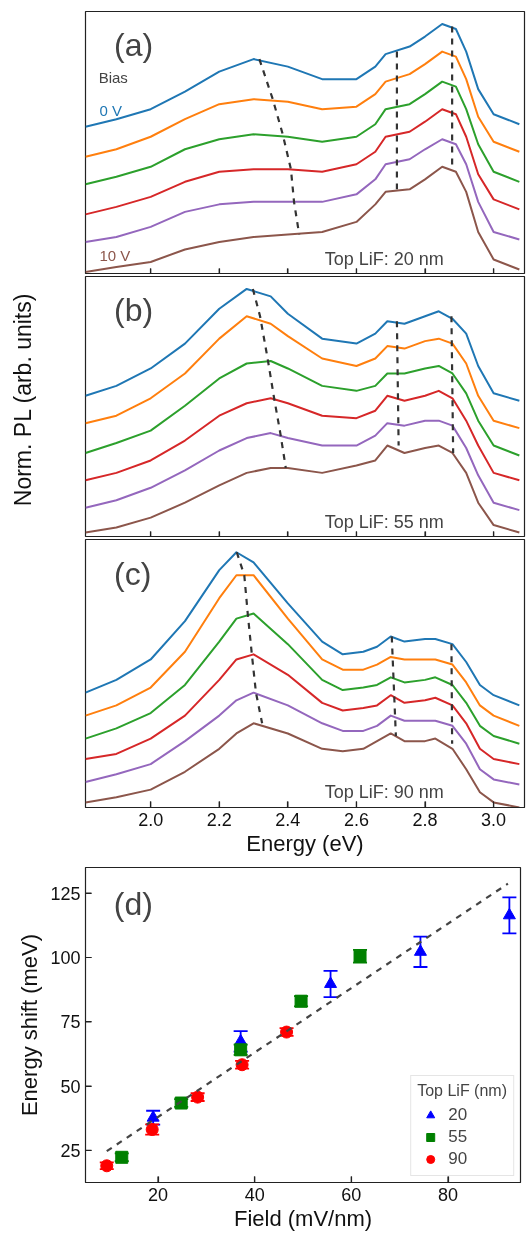  I want to click on annotation: Top LiF: 55 nm, so click(384, 522).